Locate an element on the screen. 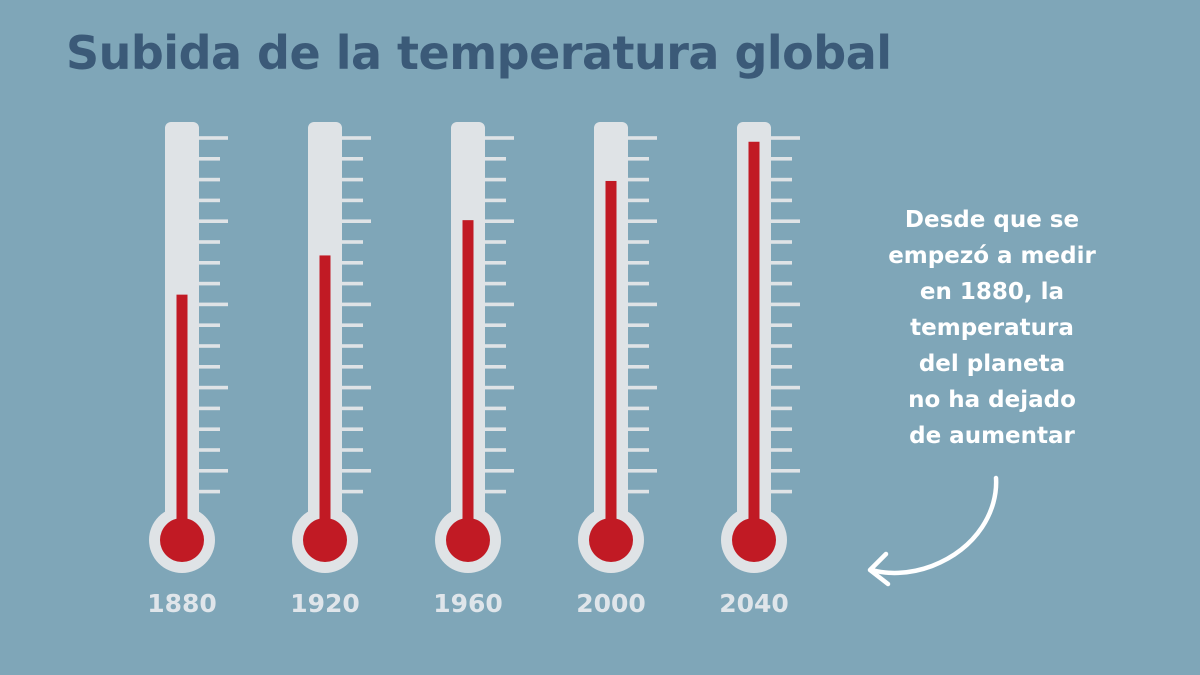 This screenshot has width=1200, height=675. thermometer: 1920 is located at coordinates (330, 370).